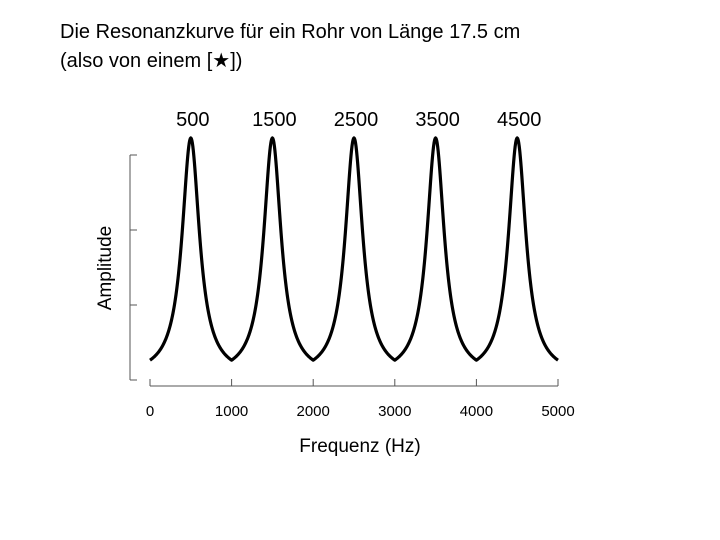  What do you see at coordinates (133, 267) in the screenshot?
I see `y-axis` at bounding box center [133, 267].